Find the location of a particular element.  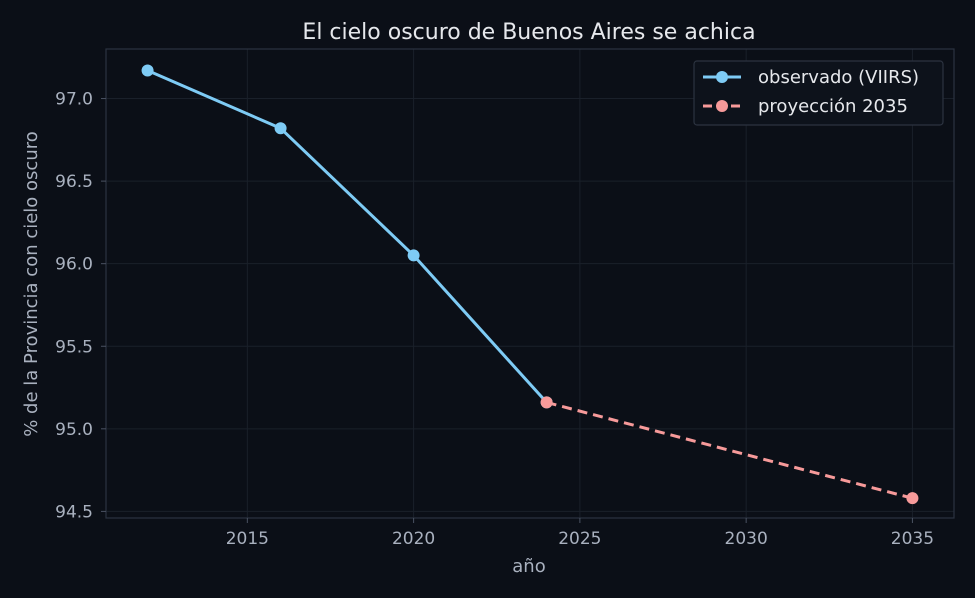

y-tick-label: 97.0 is located at coordinates (74, 100).